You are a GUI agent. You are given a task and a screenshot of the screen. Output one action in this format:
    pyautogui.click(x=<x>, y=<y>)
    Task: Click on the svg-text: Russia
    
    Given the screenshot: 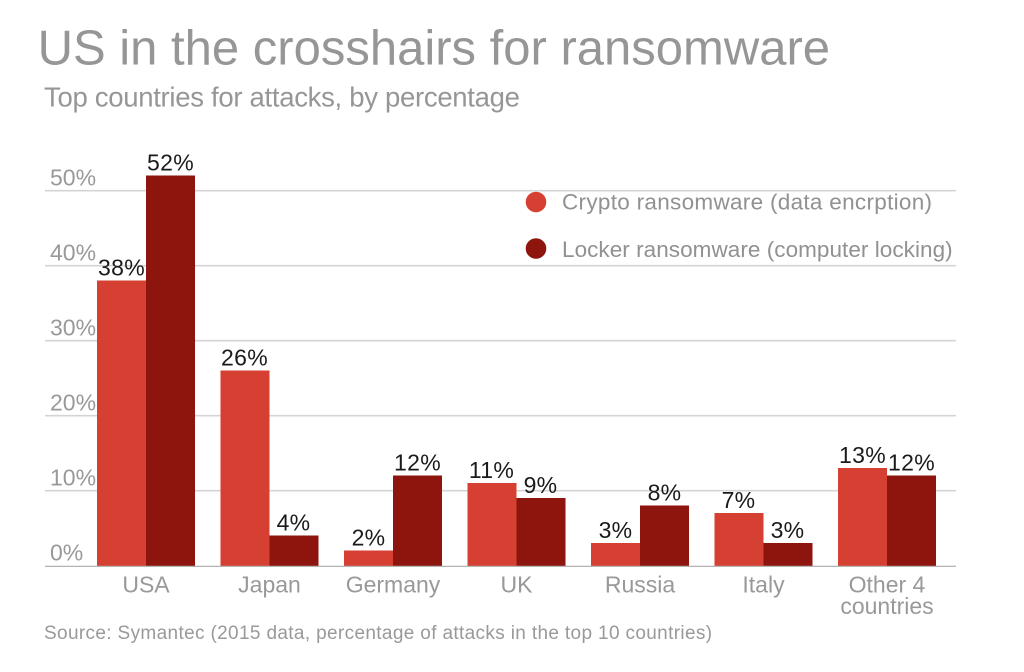 What is the action you would take?
    pyautogui.click(x=640, y=585)
    